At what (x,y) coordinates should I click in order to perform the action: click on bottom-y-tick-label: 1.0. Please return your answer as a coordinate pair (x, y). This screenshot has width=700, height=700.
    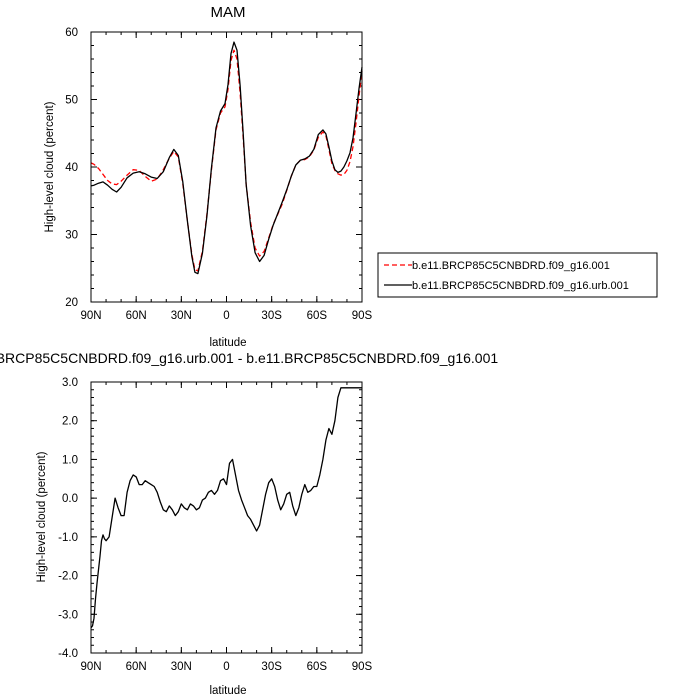
    Looking at the image, I should click on (70, 460).